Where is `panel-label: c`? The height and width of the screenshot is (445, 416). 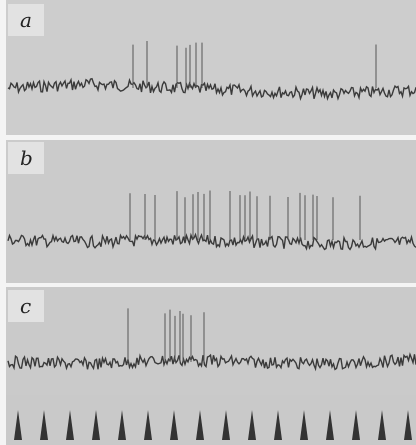
panel-label: c is located at coordinates (25, 306).